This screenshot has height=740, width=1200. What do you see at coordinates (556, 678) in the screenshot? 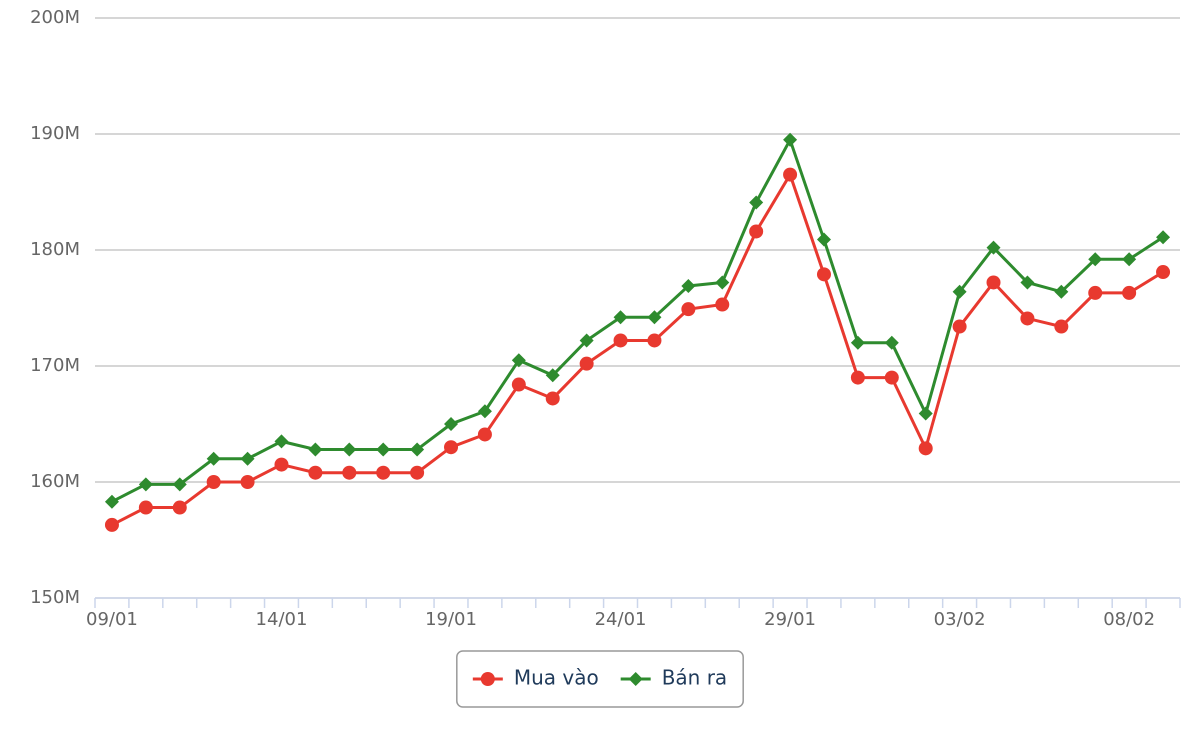
I see `legend-label: Mua vào` at bounding box center [556, 678].